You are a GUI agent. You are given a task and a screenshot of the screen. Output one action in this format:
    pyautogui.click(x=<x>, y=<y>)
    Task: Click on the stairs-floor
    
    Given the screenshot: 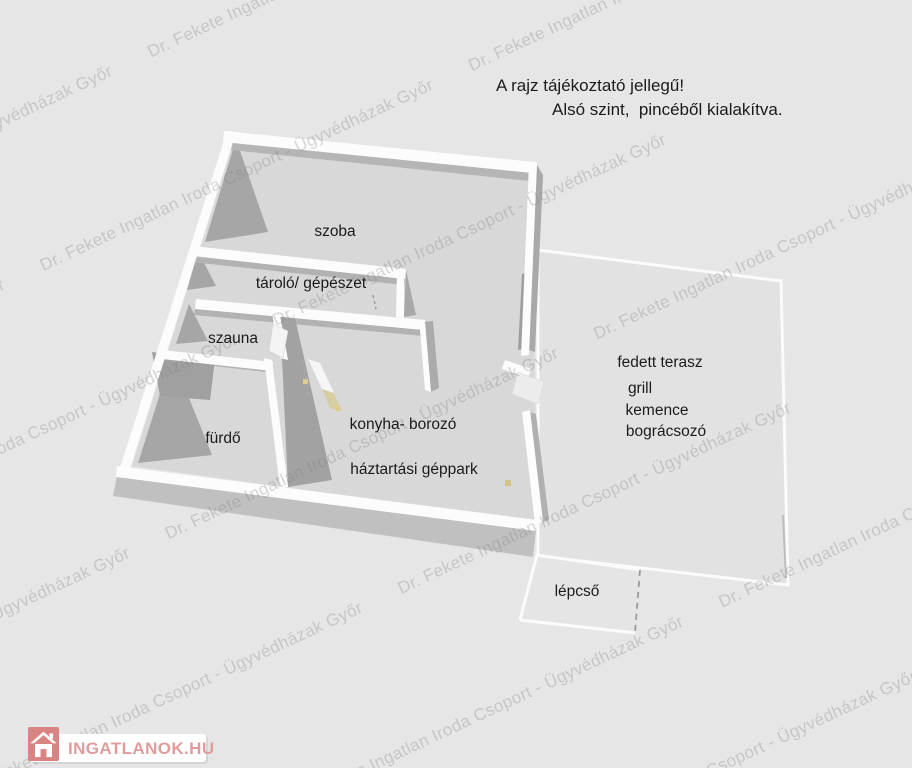 What is the action you would take?
    pyautogui.click(x=580, y=594)
    